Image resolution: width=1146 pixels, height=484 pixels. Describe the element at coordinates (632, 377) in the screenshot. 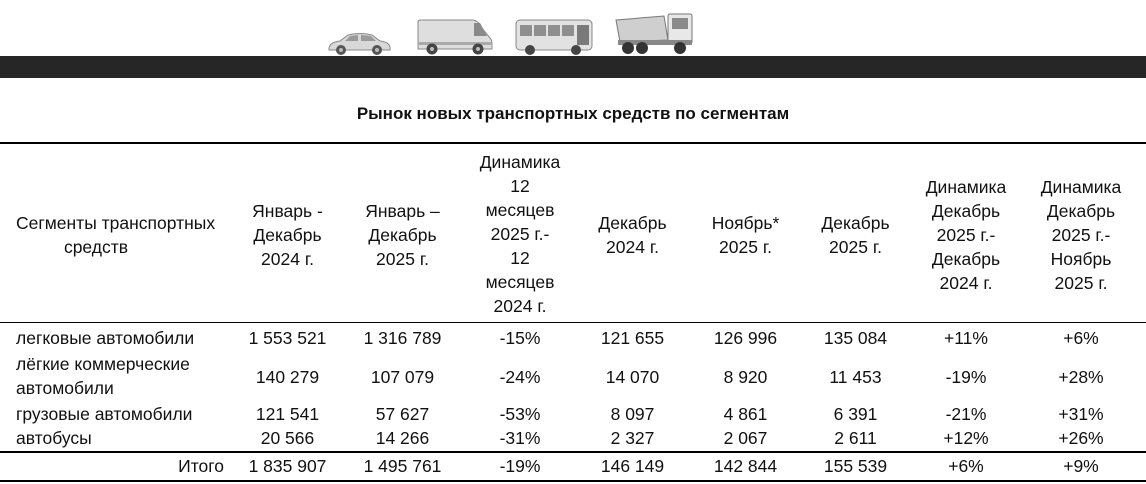

I see `value-cell: 14 070` at that location.